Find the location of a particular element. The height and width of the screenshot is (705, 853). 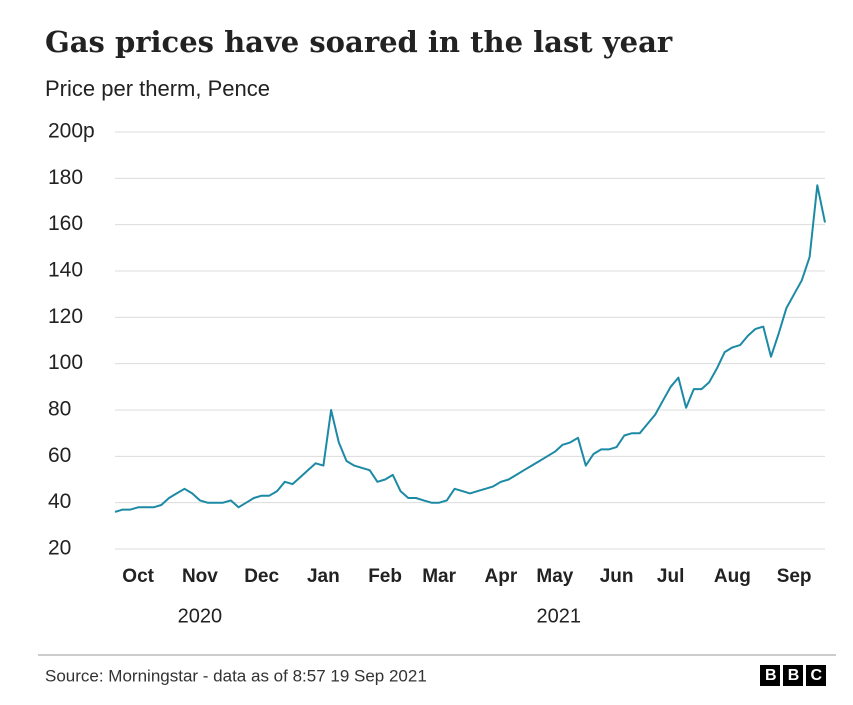

x-tick-label: Jun is located at coordinates (617, 576).